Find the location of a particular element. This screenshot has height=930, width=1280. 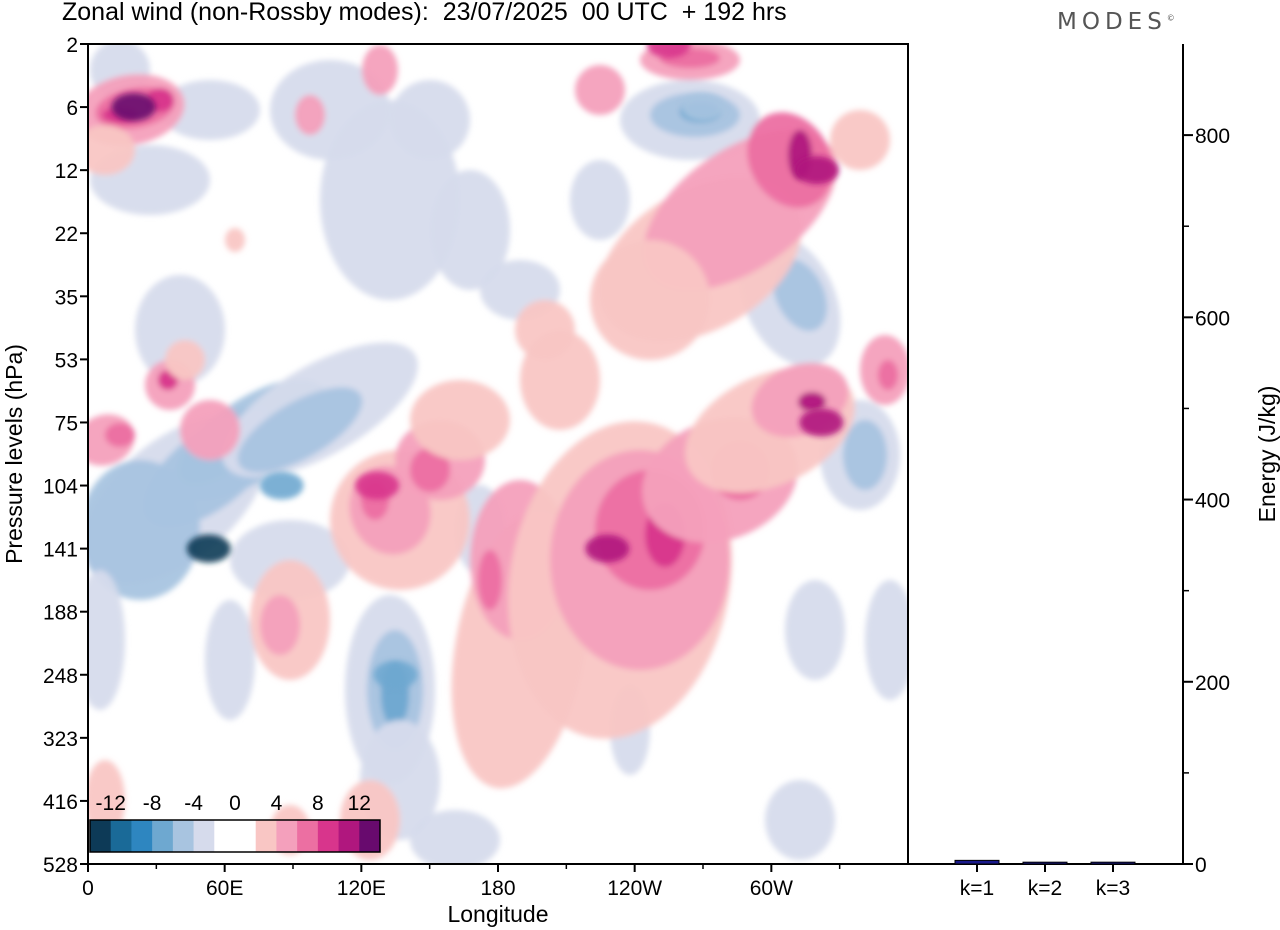

y-tick-label: 6 is located at coordinates (72, 108).